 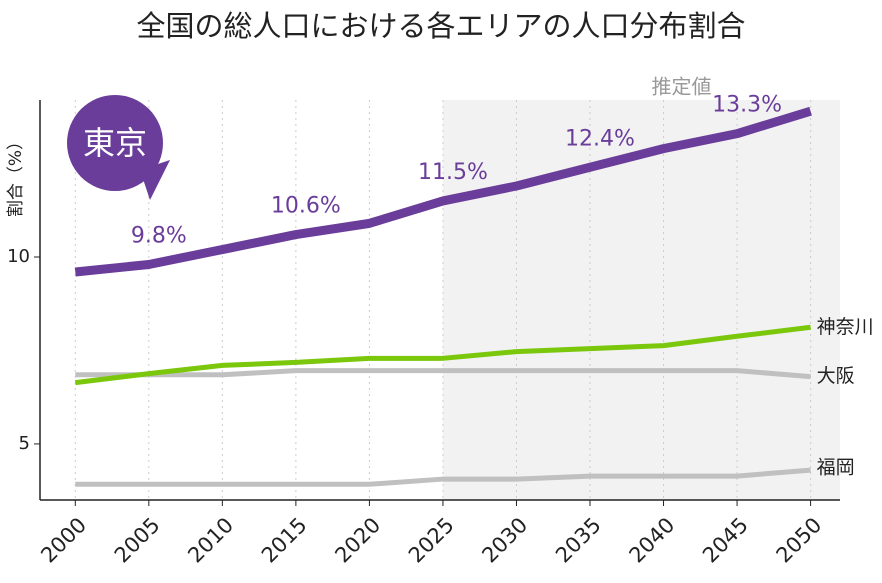 I want to click on x-tick-label: 2045, so click(x=725, y=540).